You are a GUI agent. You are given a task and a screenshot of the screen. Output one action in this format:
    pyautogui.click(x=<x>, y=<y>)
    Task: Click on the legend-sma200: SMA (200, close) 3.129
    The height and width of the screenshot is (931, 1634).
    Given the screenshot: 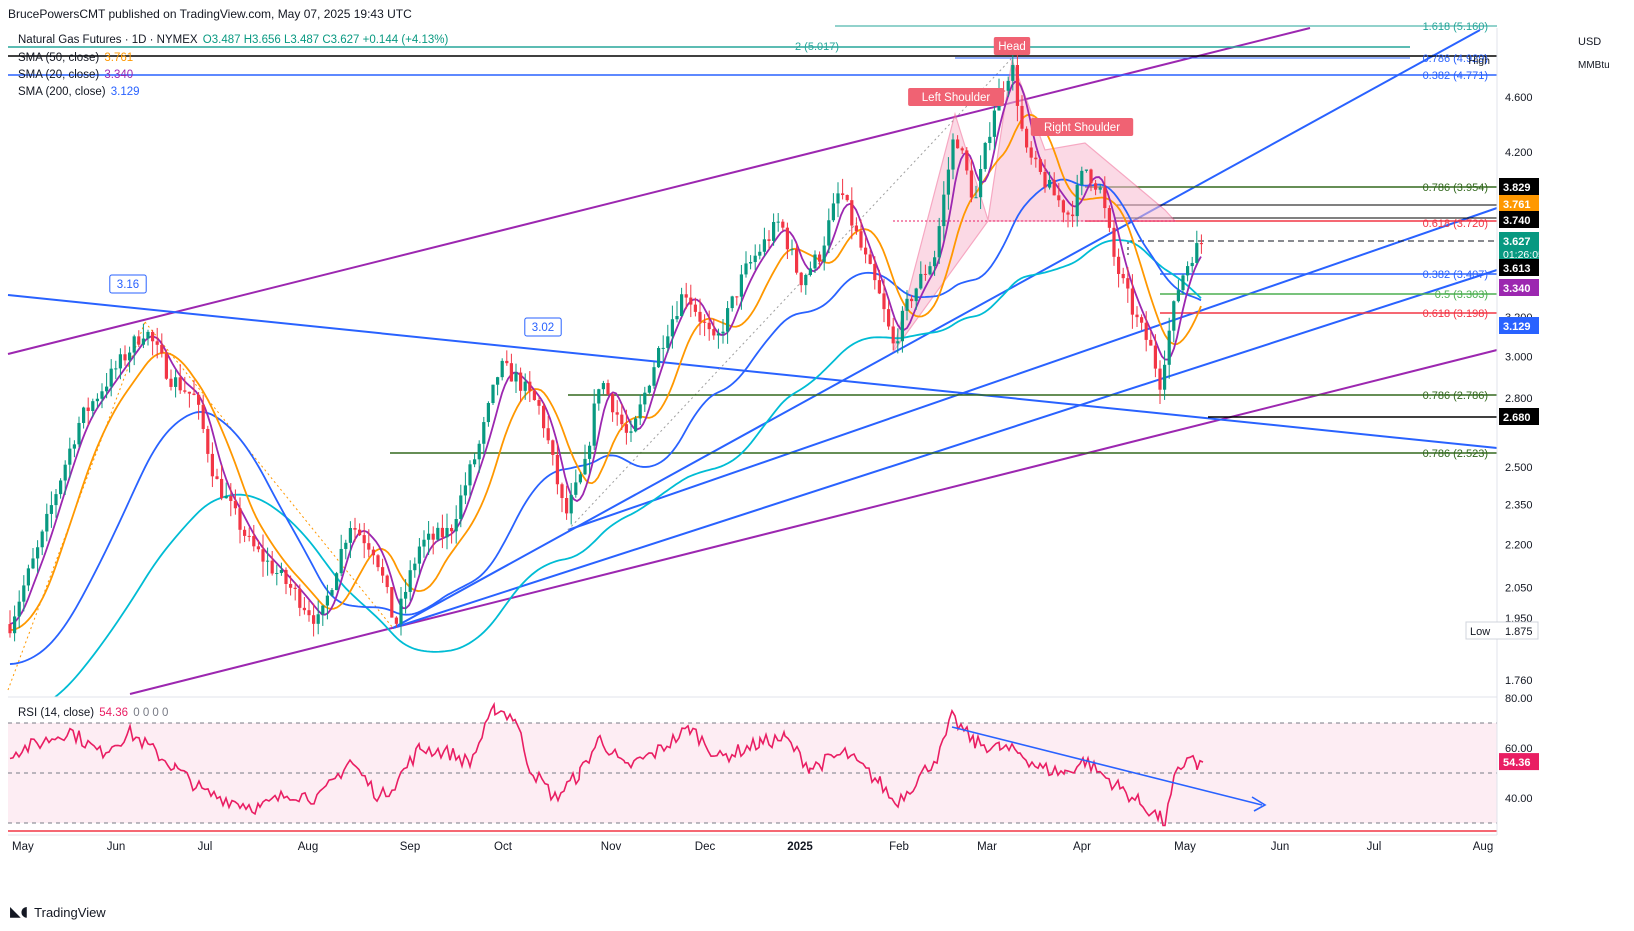 What is the action you would take?
    pyautogui.click(x=79, y=92)
    